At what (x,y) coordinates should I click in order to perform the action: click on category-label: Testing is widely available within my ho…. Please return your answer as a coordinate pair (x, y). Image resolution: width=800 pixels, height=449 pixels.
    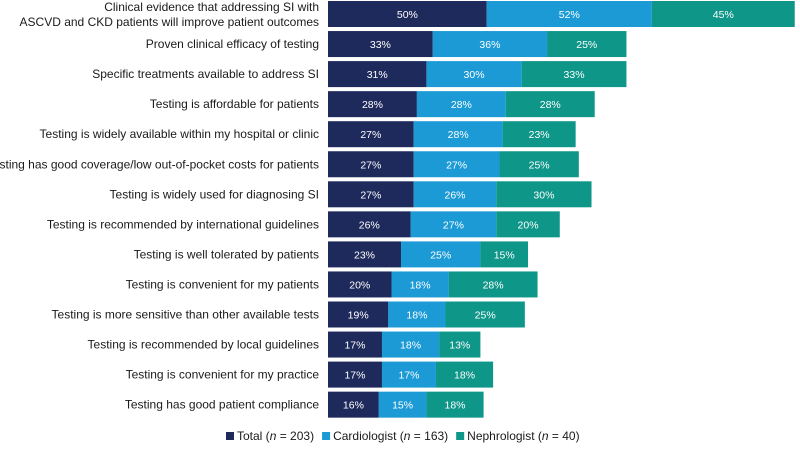
    Looking at the image, I should click on (179, 134).